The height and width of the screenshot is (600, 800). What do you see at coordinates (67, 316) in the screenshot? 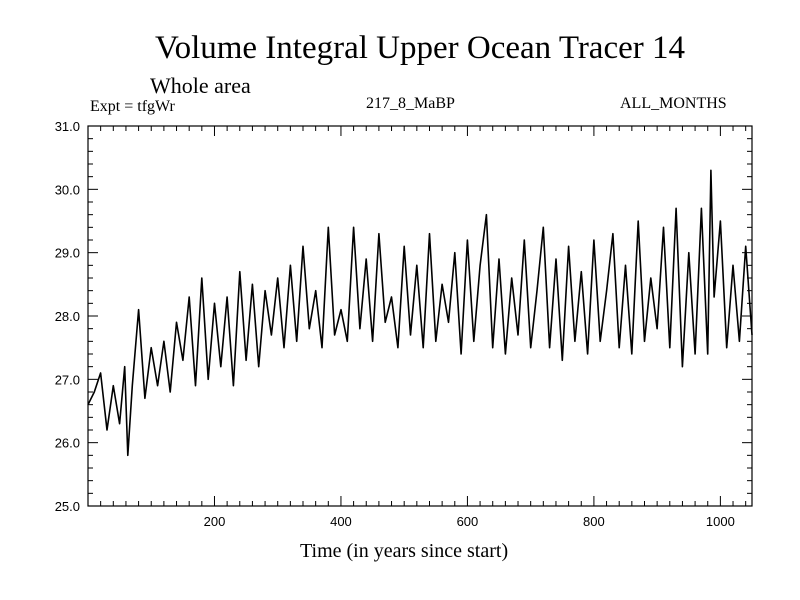
I see `y-tick-label: 28.0` at bounding box center [67, 316].